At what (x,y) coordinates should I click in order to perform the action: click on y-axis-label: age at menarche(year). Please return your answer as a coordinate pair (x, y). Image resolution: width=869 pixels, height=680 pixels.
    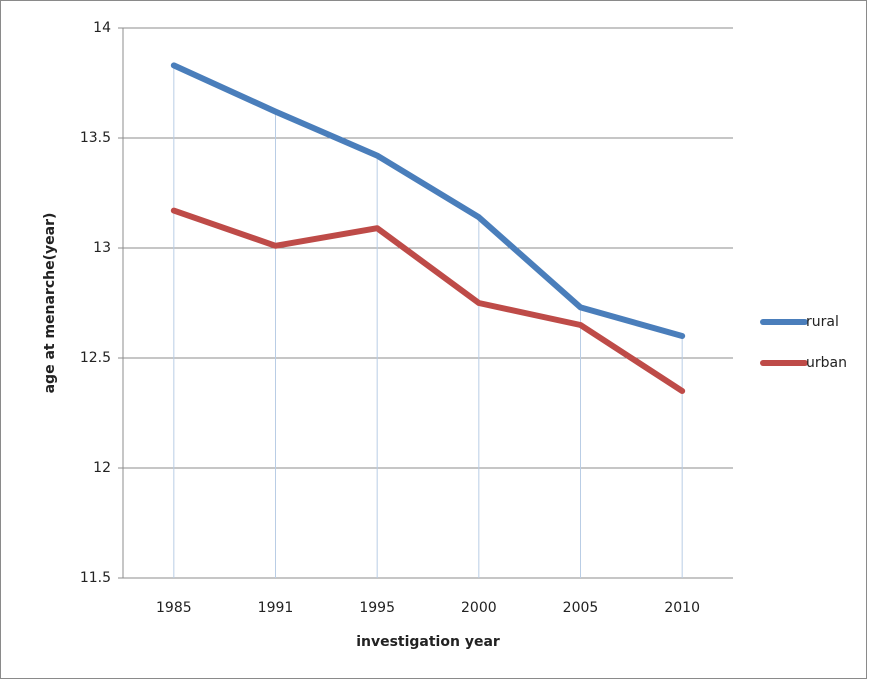
    Looking at the image, I should click on (50, 303).